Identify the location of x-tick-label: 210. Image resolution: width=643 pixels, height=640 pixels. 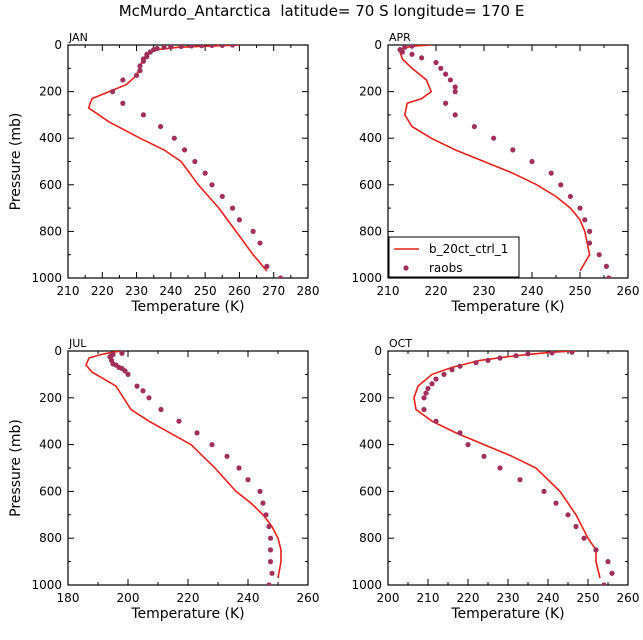
(428, 598).